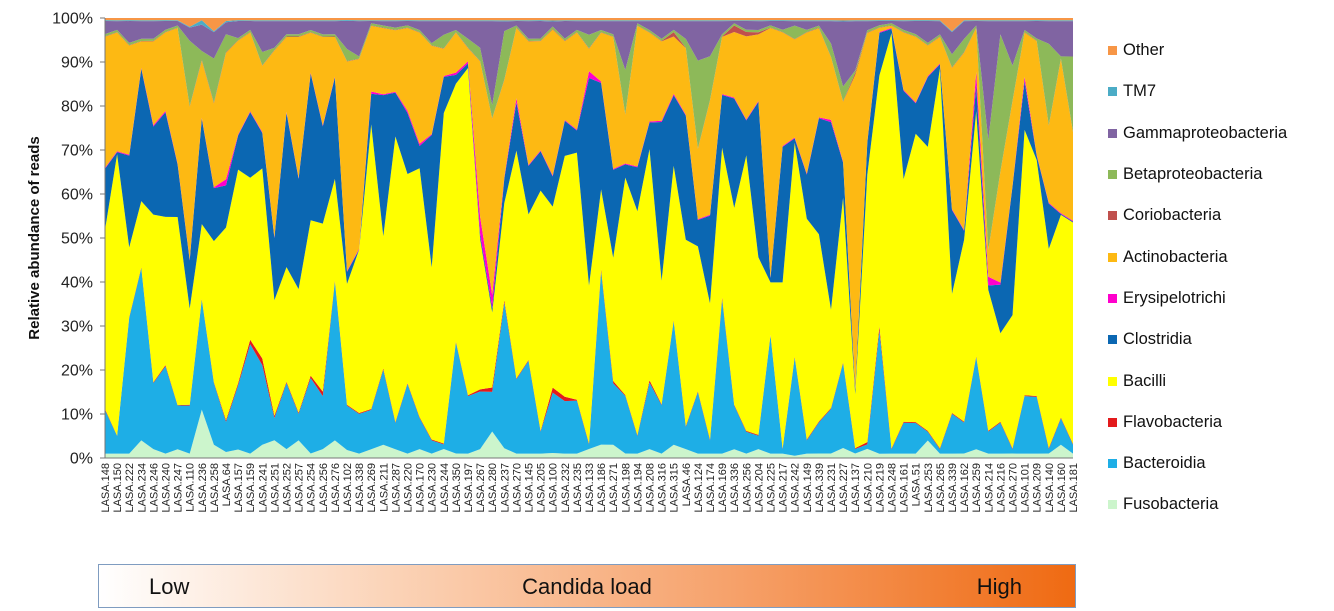  Describe the element at coordinates (130, 488) in the screenshot. I see `x-tick-label: LASA.222` at that location.